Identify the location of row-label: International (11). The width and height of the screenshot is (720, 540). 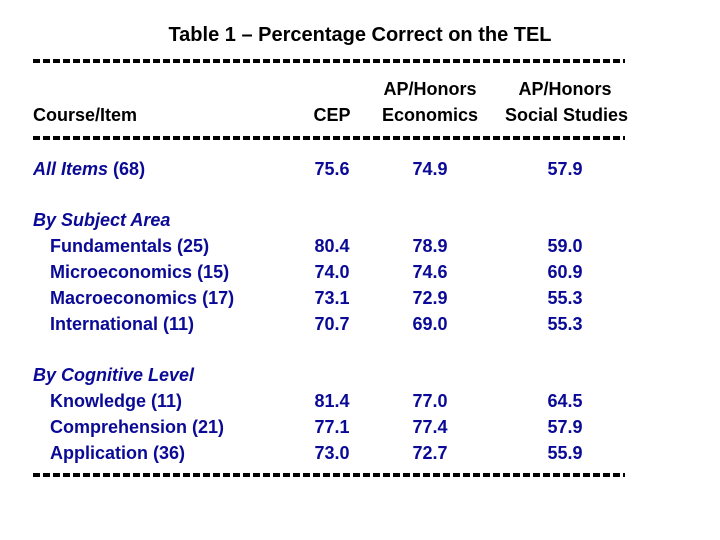
(162, 324).